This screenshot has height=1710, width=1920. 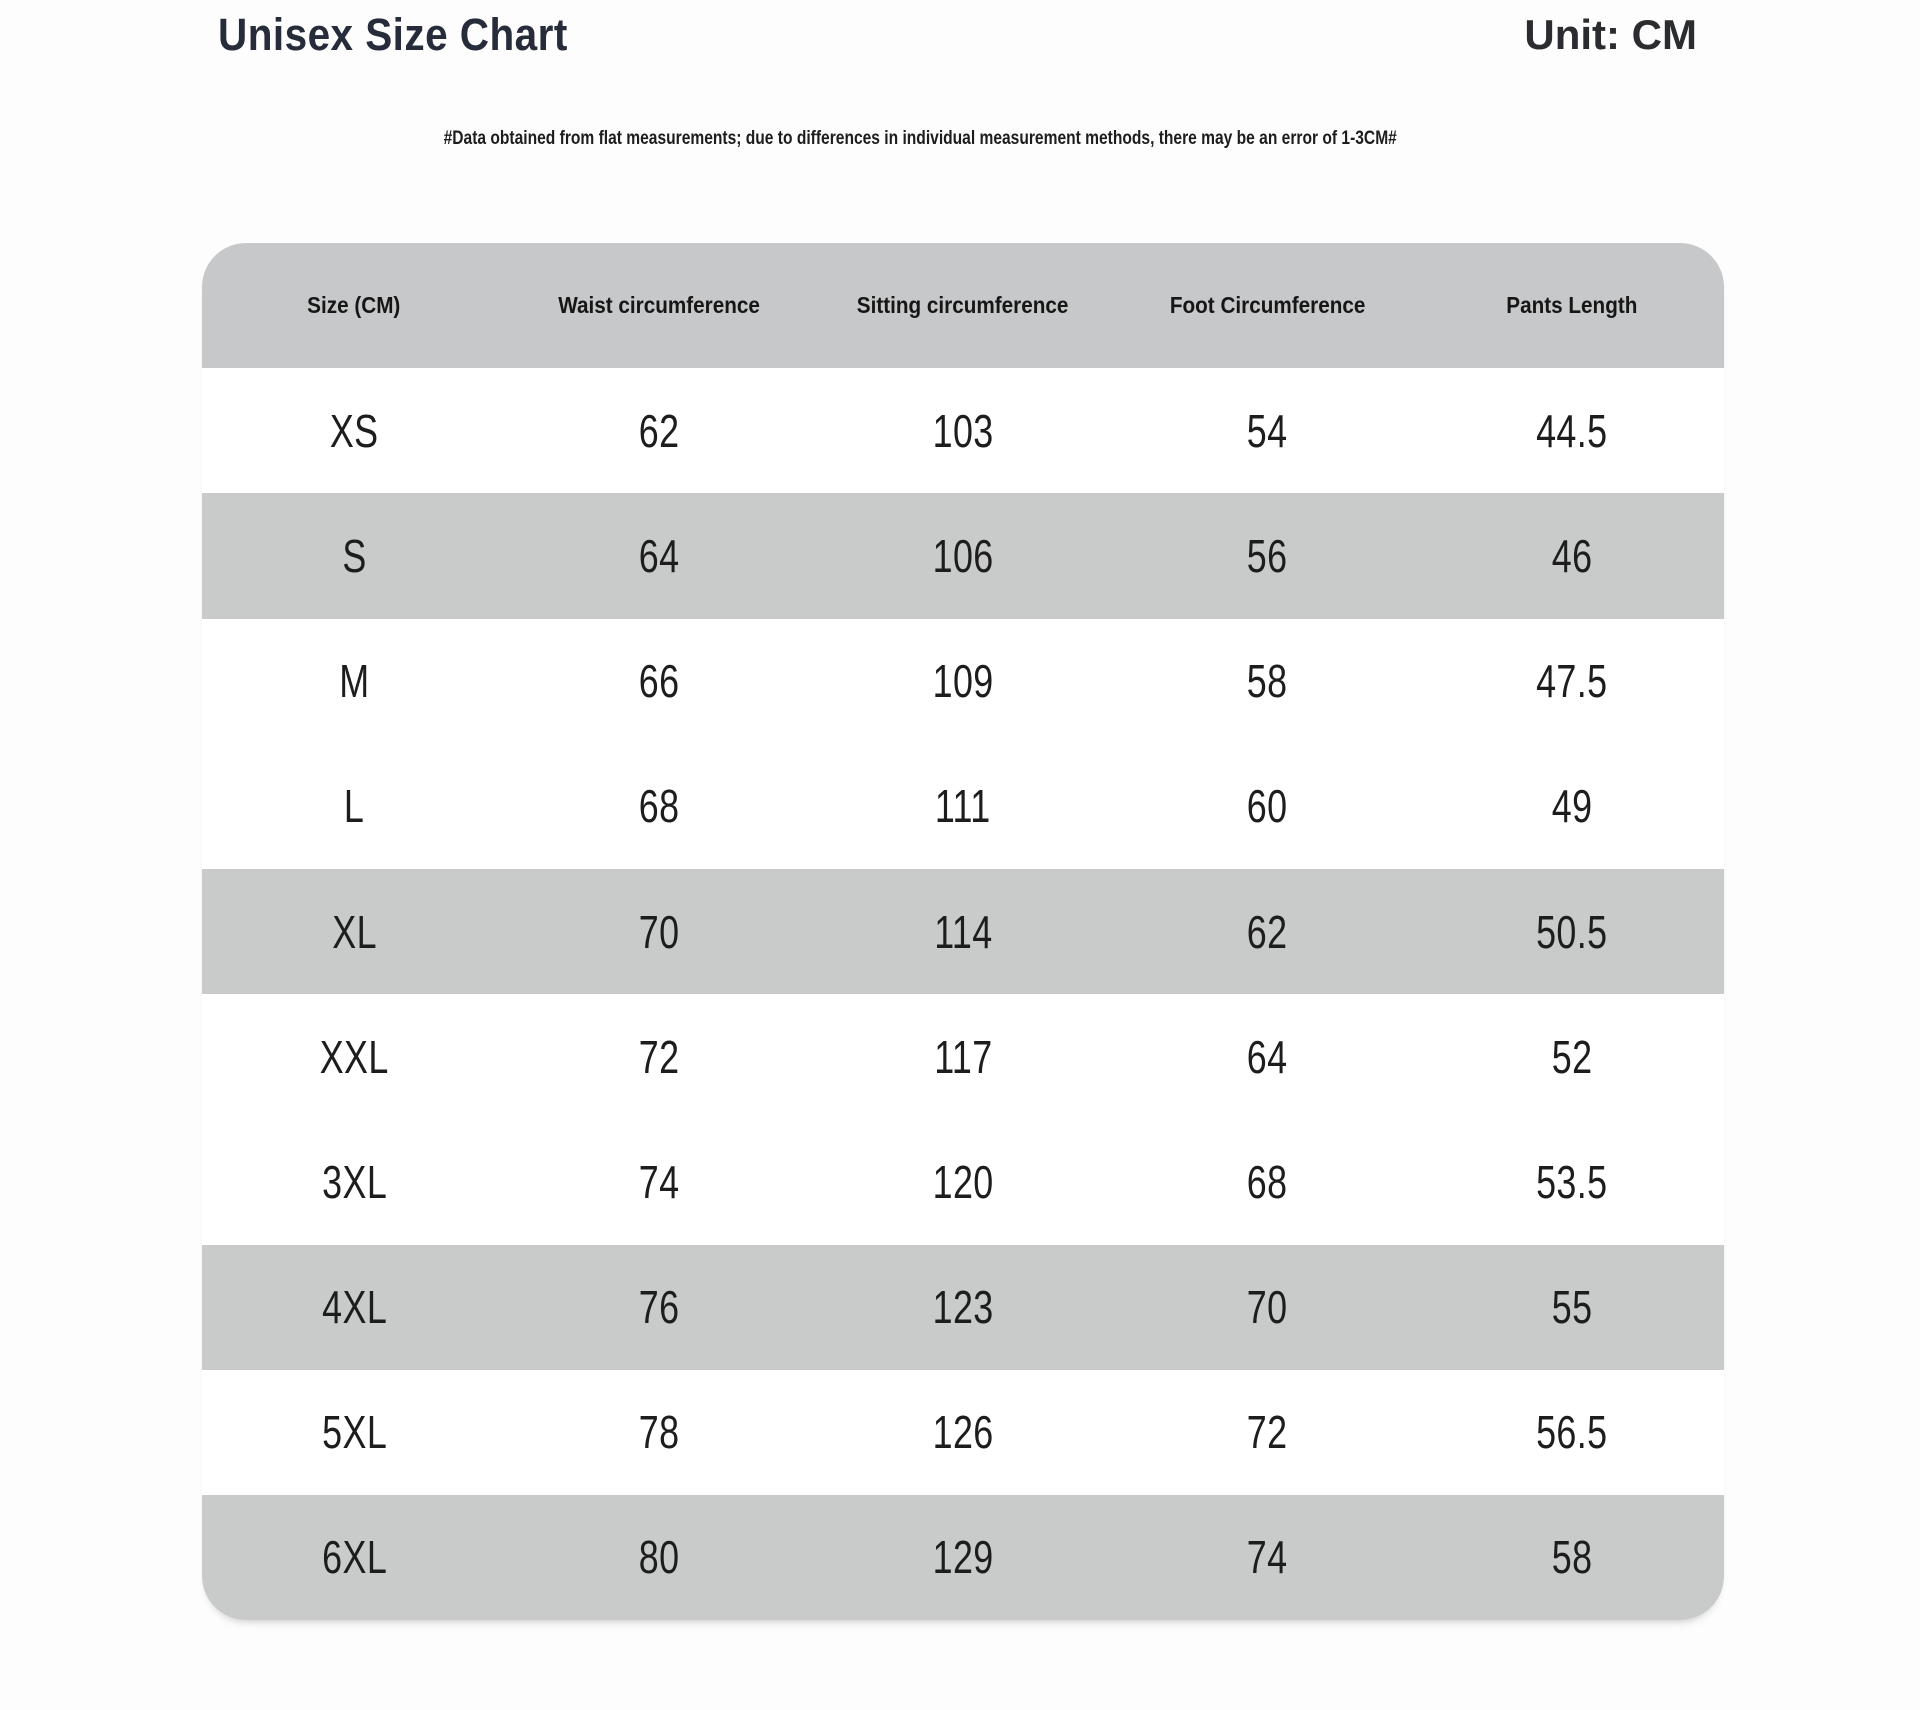 I want to click on value-cell: 49, so click(x=1572, y=806).